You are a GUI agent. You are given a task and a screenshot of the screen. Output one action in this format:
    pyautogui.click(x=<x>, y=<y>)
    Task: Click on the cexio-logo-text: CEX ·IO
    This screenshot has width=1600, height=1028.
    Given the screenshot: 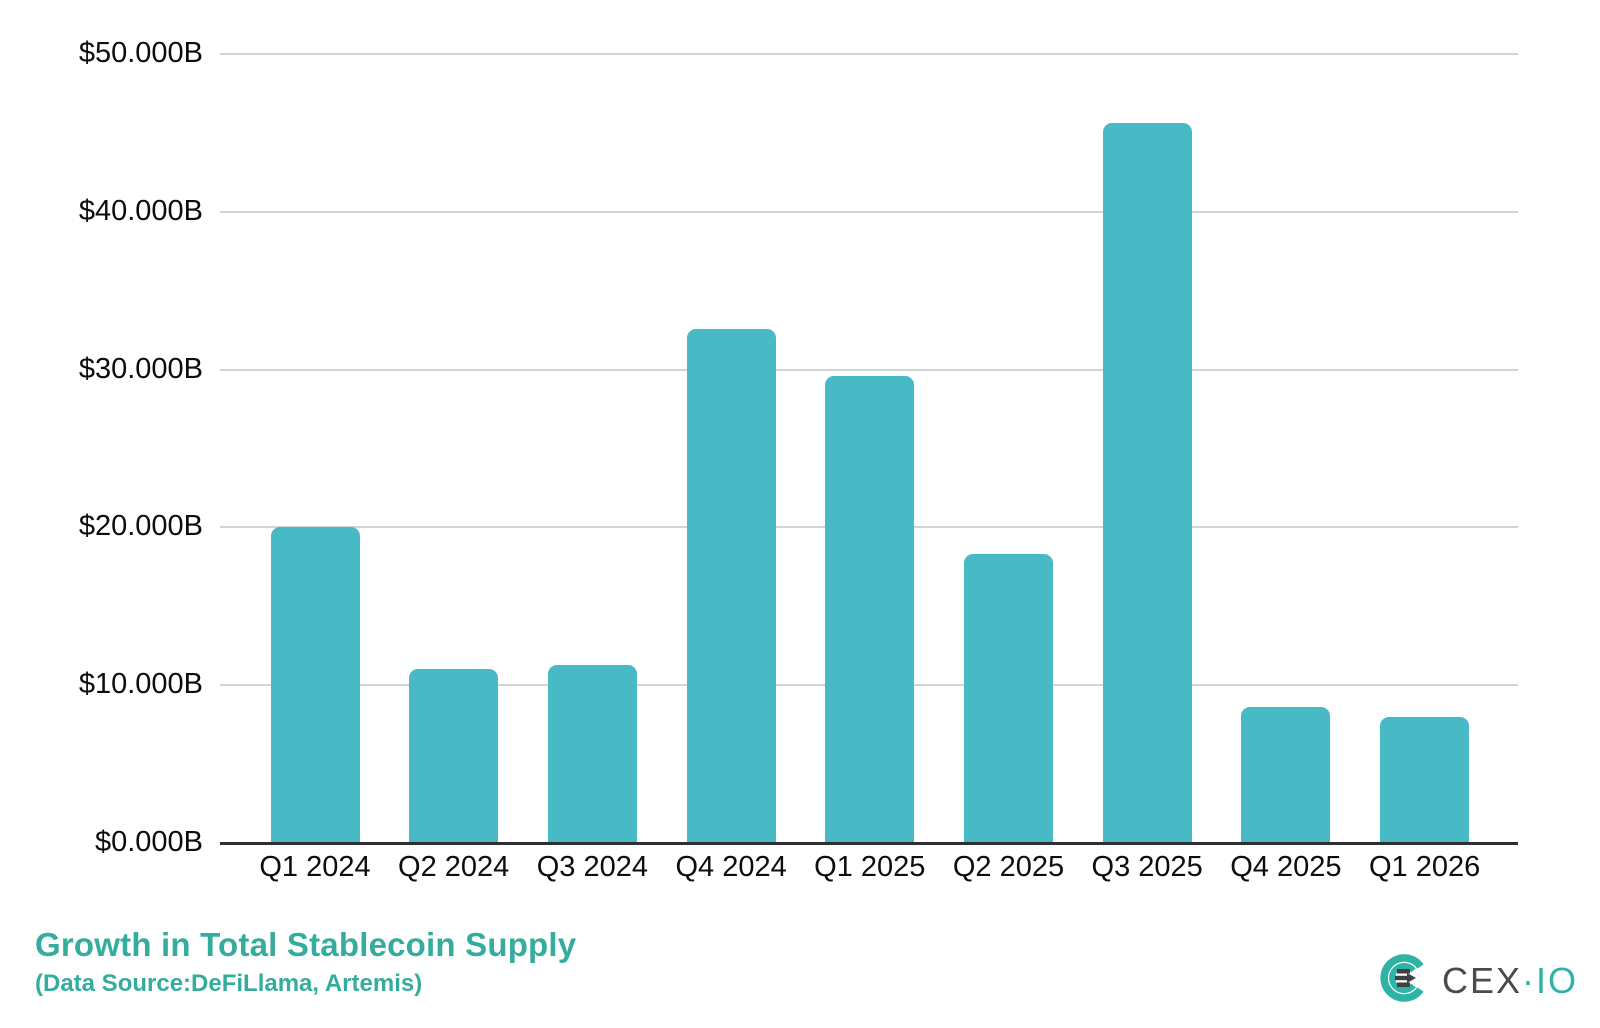 What is the action you would take?
    pyautogui.click(x=1509, y=980)
    